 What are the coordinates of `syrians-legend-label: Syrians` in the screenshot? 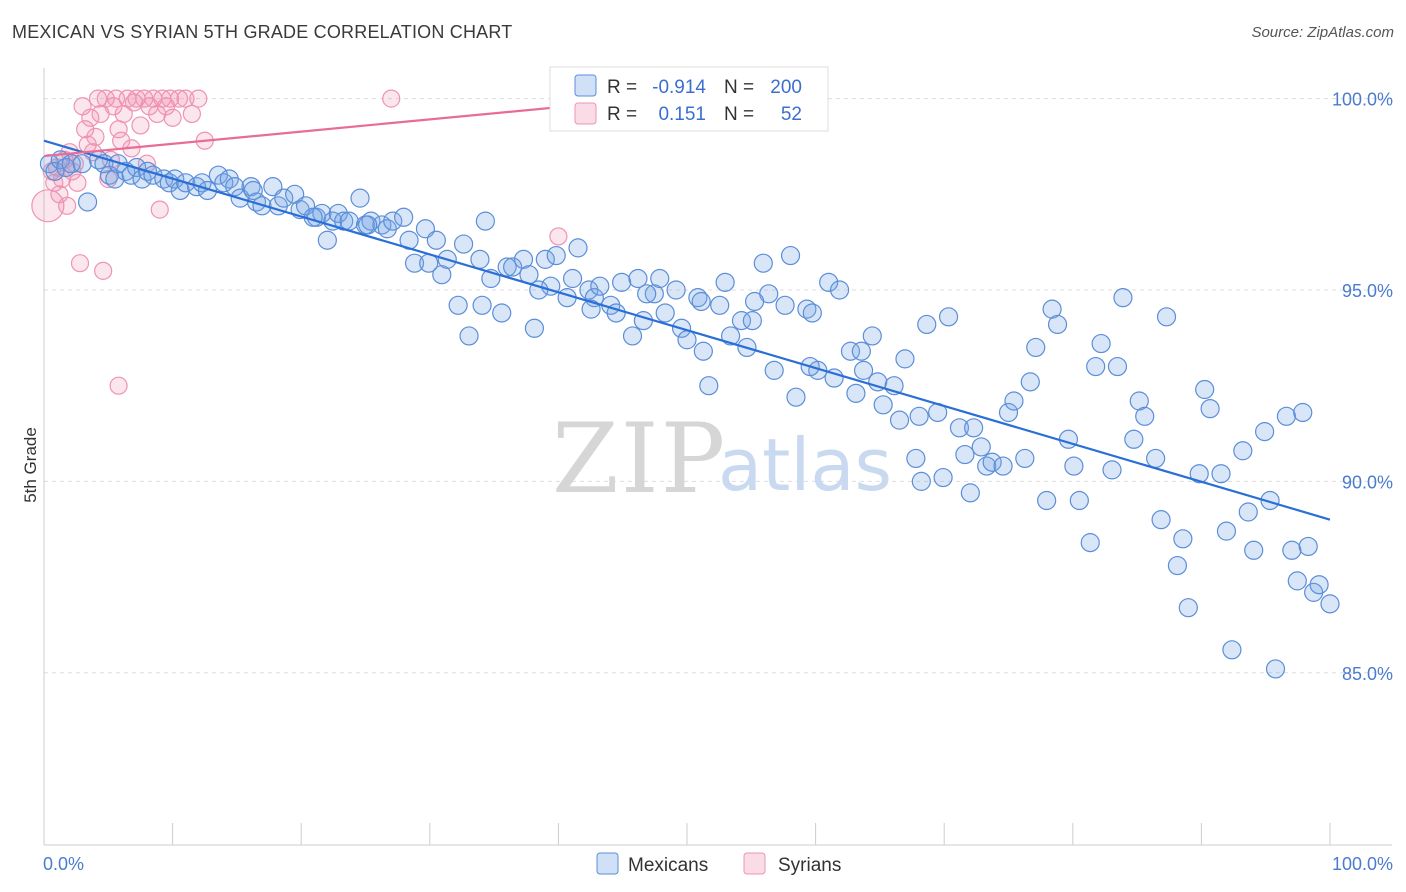 It's located at (809, 865).